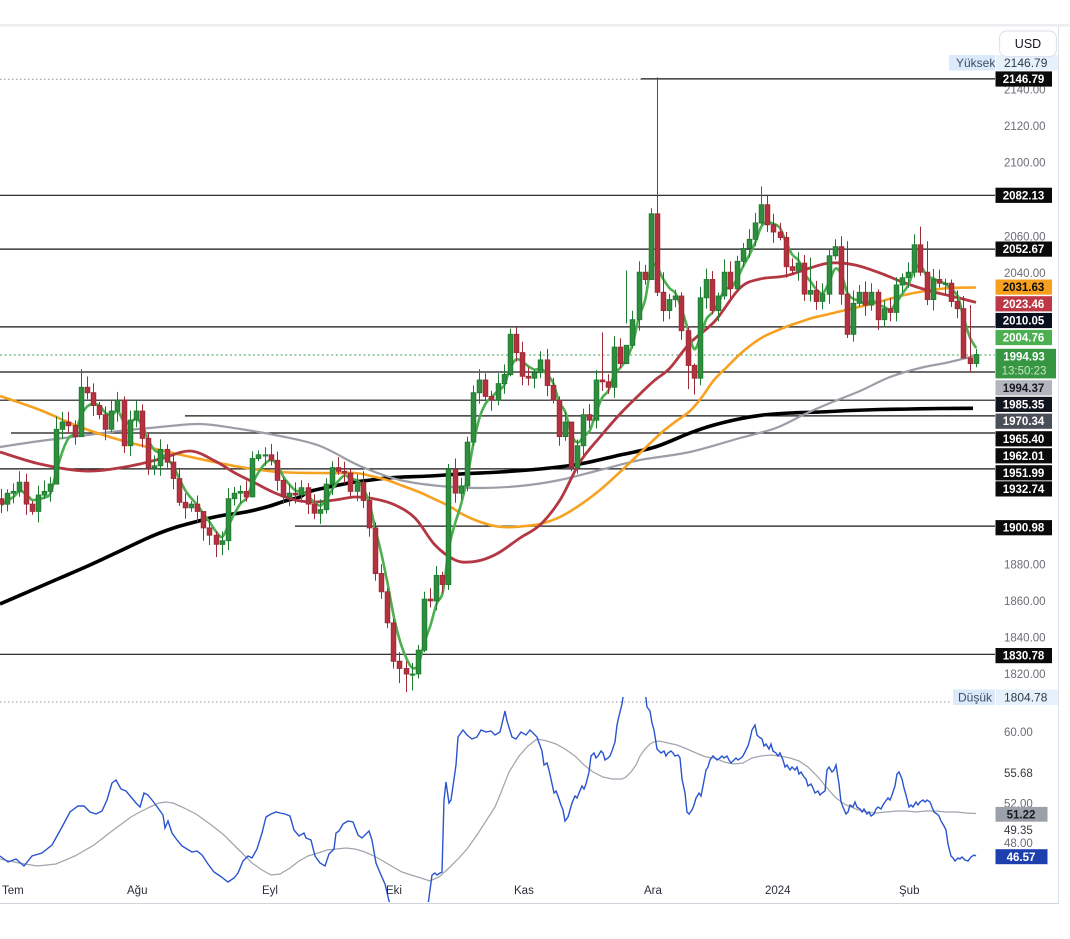 Image resolution: width=1070 pixels, height=939 pixels. I want to click on svg-text: 1965.40, so click(1024, 440).